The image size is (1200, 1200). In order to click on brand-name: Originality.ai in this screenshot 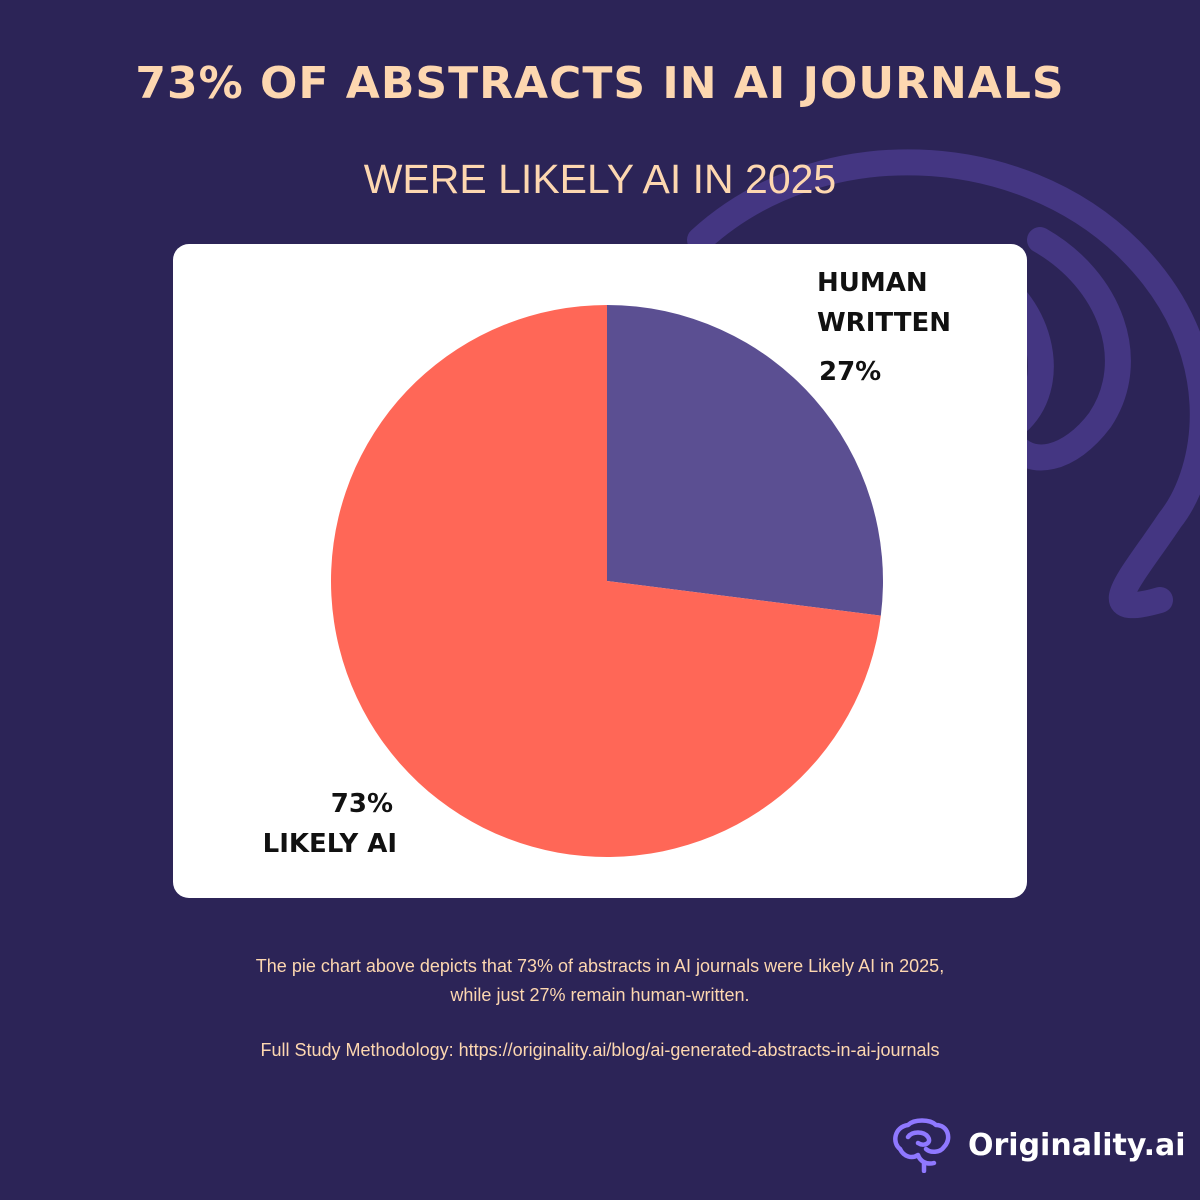, I will do `click(1077, 1145)`.